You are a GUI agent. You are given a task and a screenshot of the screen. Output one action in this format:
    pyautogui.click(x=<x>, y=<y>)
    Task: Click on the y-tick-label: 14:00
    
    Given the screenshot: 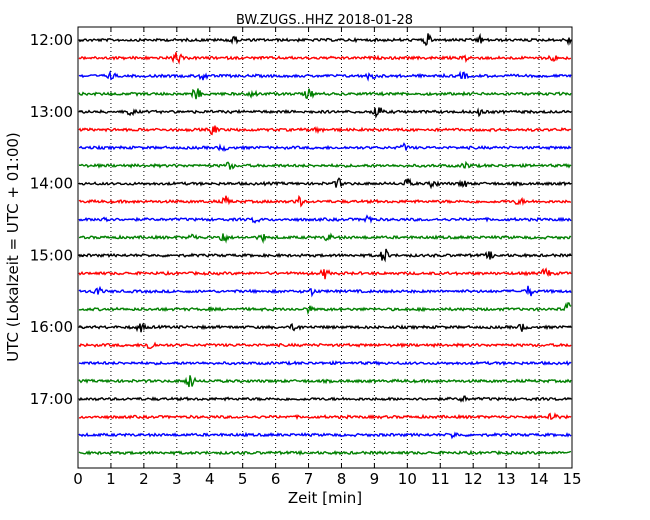 What is the action you would take?
    pyautogui.click(x=51, y=184)
    